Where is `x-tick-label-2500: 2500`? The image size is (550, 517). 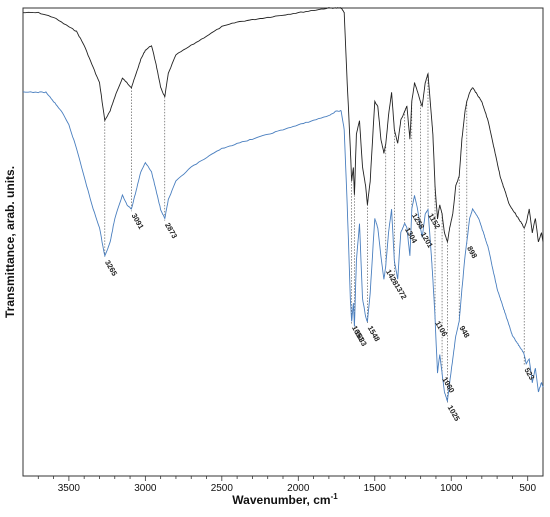
x-tick-label-2500: 2500 is located at coordinates (222, 488).